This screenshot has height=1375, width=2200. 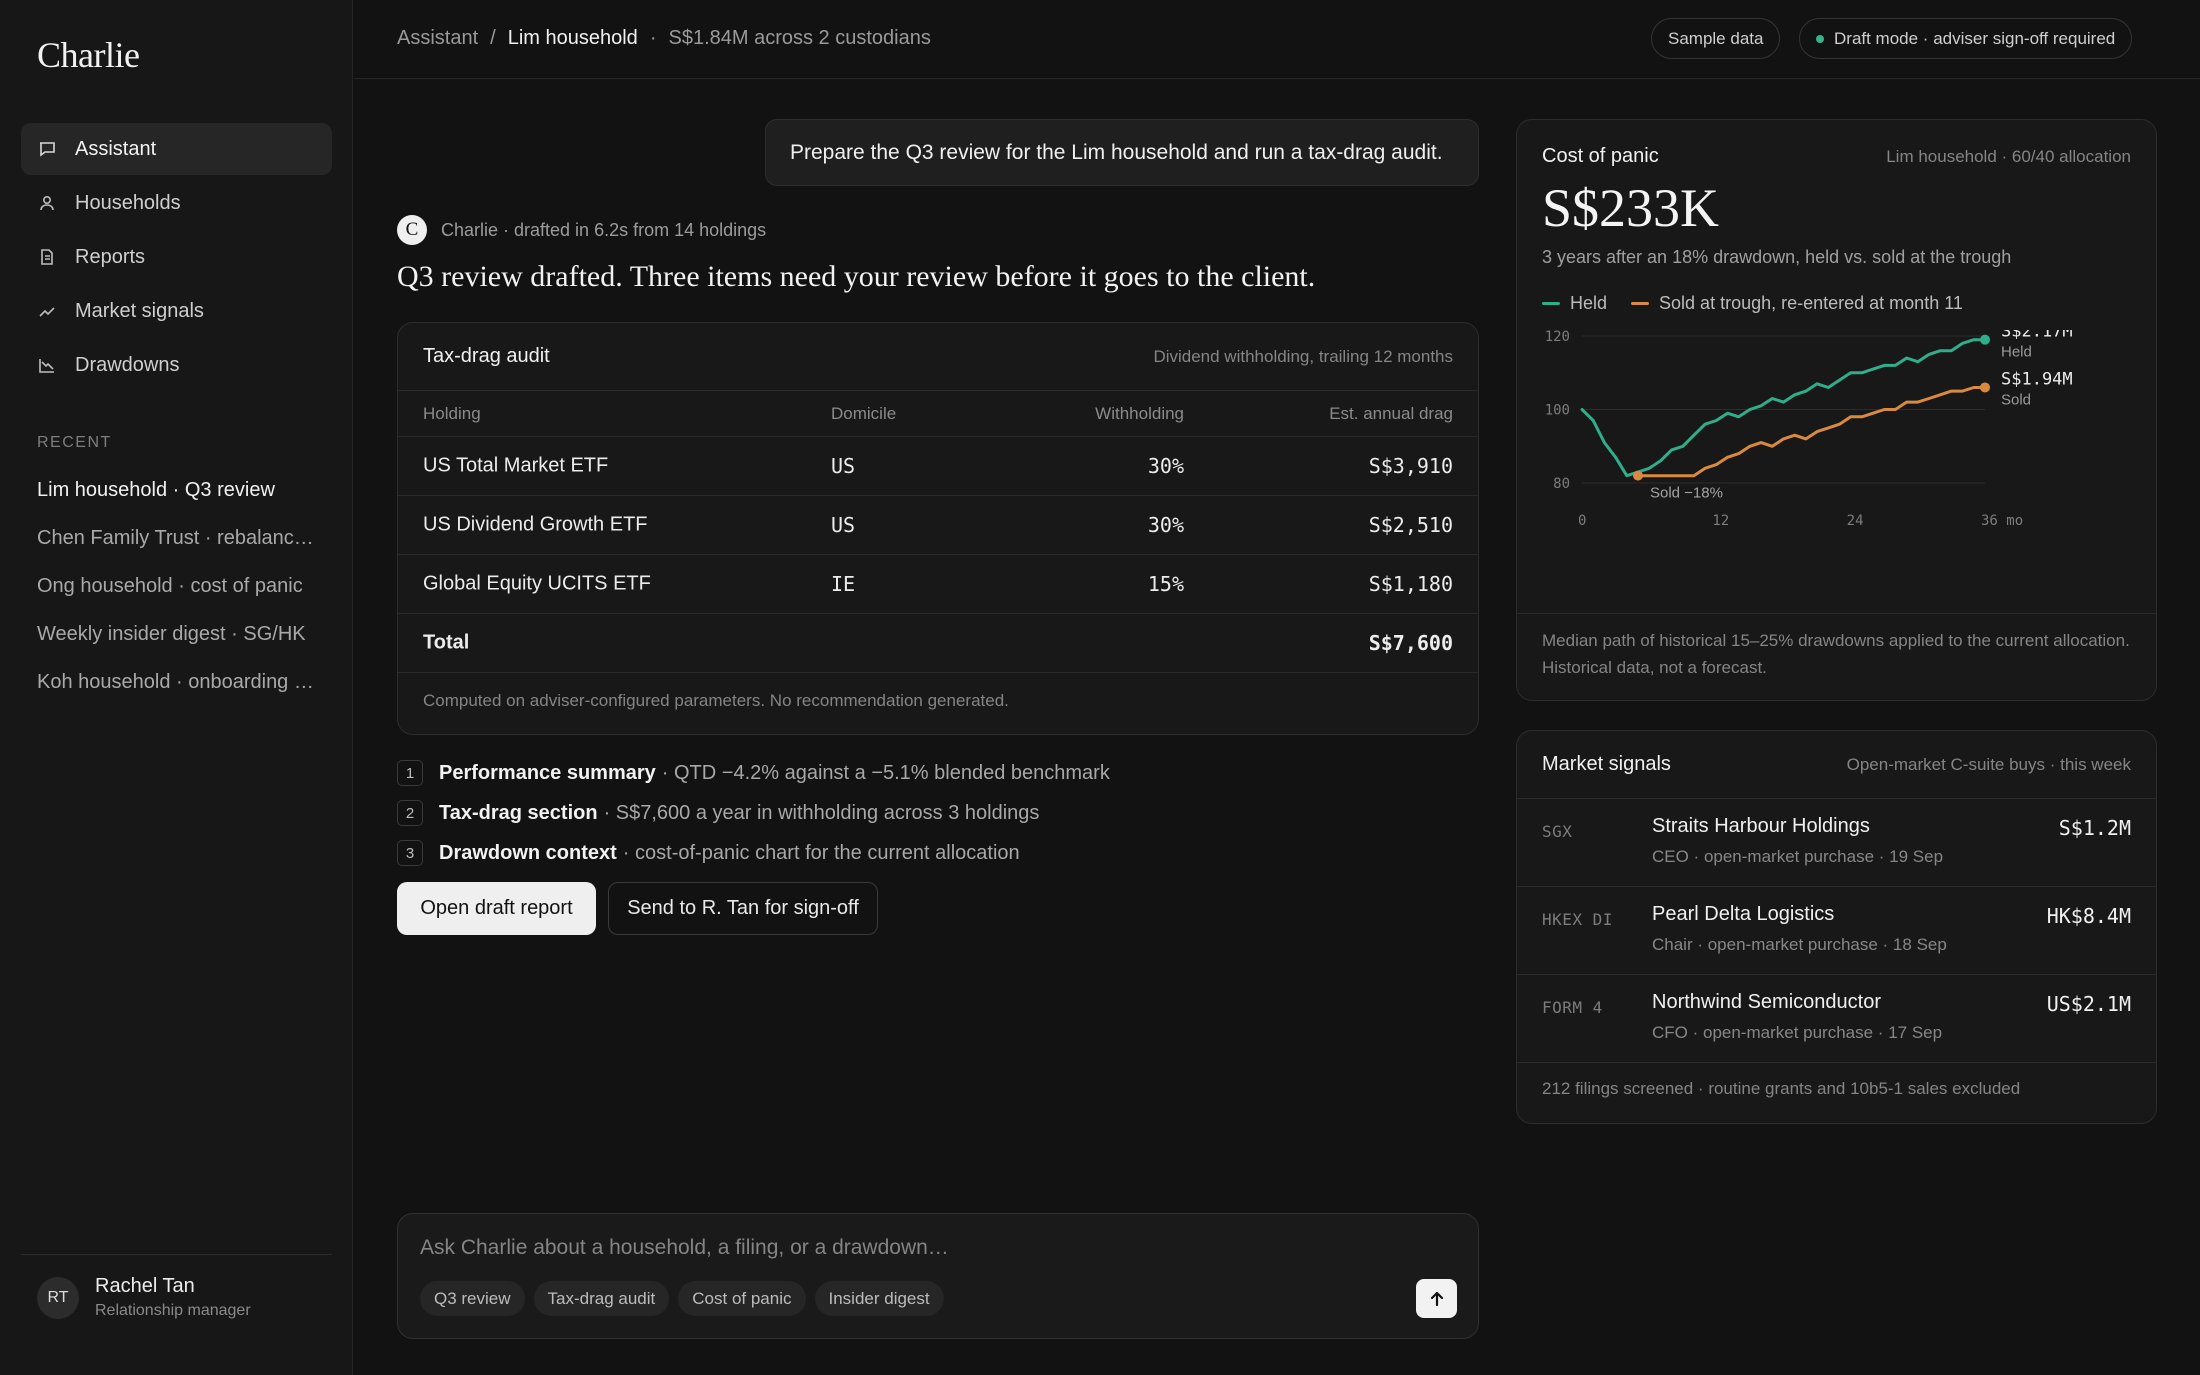 I want to click on sidebar-item-households: Households, so click(x=176, y=203).